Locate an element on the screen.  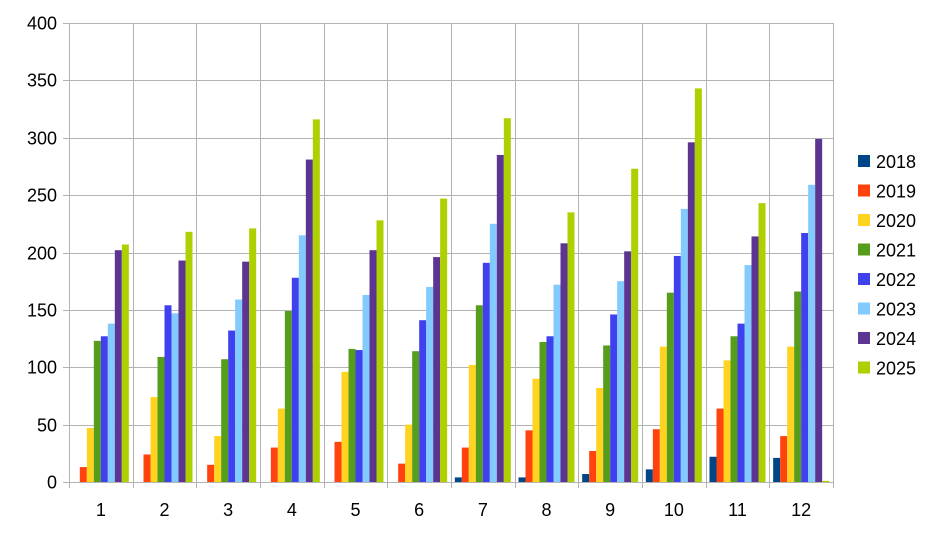
legend-label-2019: 2019 is located at coordinates (896, 192).